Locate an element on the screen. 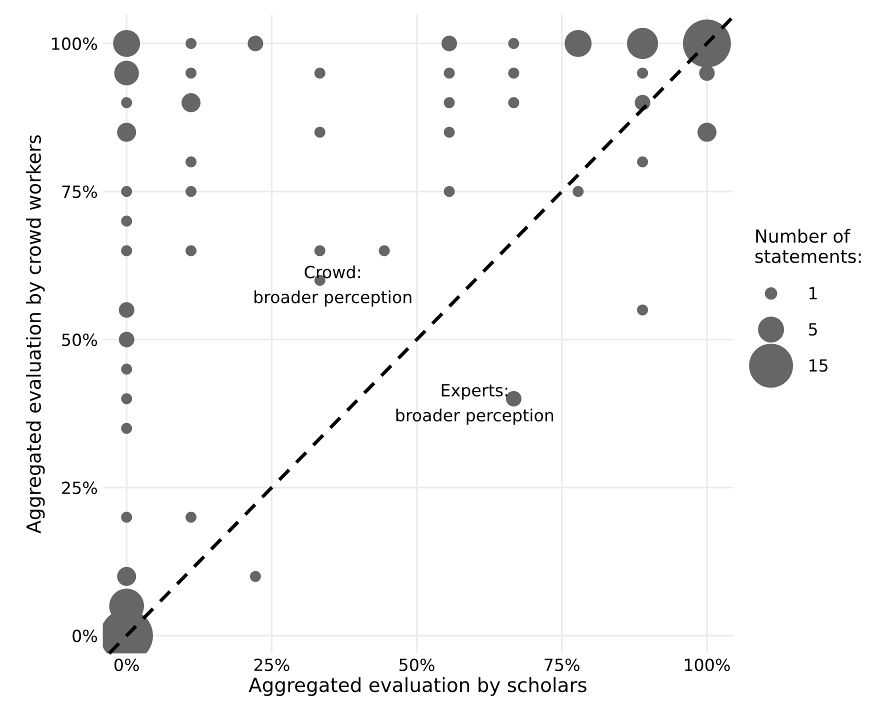 The width and height of the screenshot is (894, 722). annotation: Experts: broader perception is located at coordinates (475, 404).